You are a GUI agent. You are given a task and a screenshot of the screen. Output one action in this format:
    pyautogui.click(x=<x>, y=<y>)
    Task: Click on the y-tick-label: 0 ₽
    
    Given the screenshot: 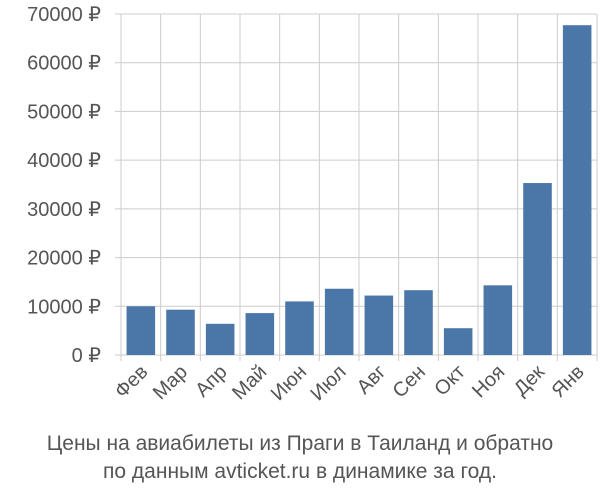 What is the action you would take?
    pyautogui.click(x=87, y=356)
    